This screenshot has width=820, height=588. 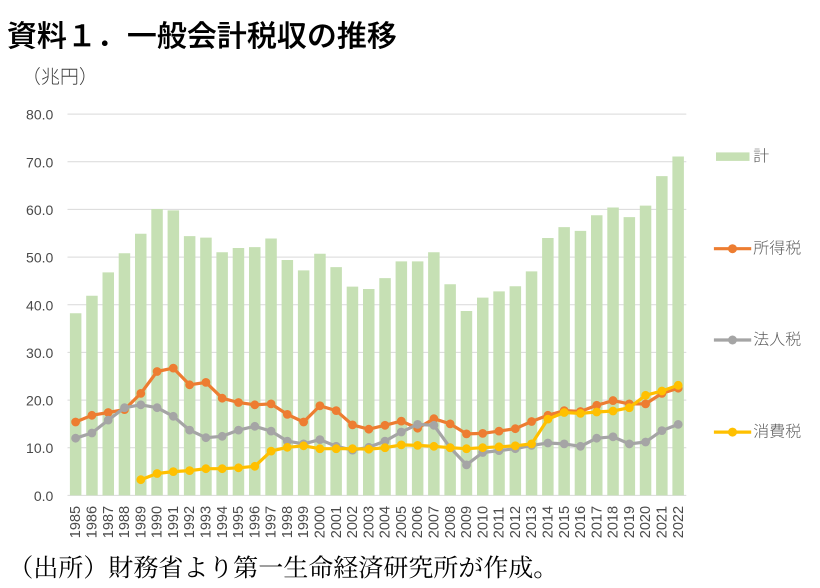 What do you see at coordinates (39, 401) in the screenshot?
I see `svg-text: 20.0` at bounding box center [39, 401].